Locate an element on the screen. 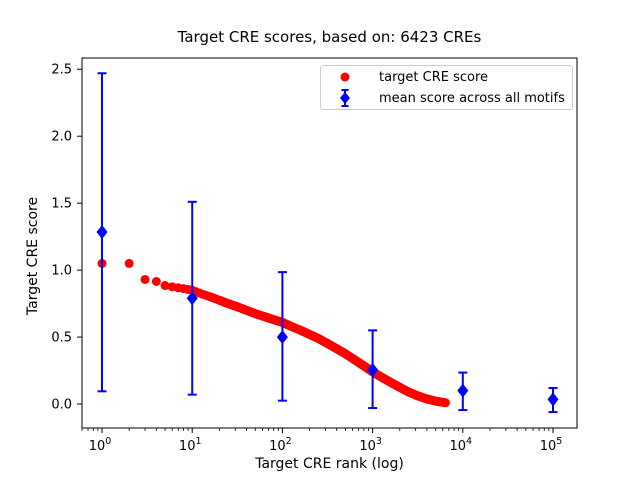  y-tick-label: 2.0 is located at coordinates (61, 137).